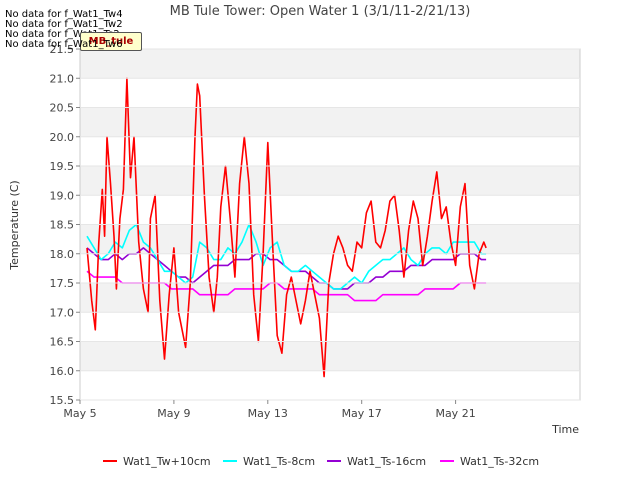 The width and height of the screenshot is (640, 480). I want to click on no-data-message-tw4: No data for f_Wat1_Tw4, so click(64, 14).